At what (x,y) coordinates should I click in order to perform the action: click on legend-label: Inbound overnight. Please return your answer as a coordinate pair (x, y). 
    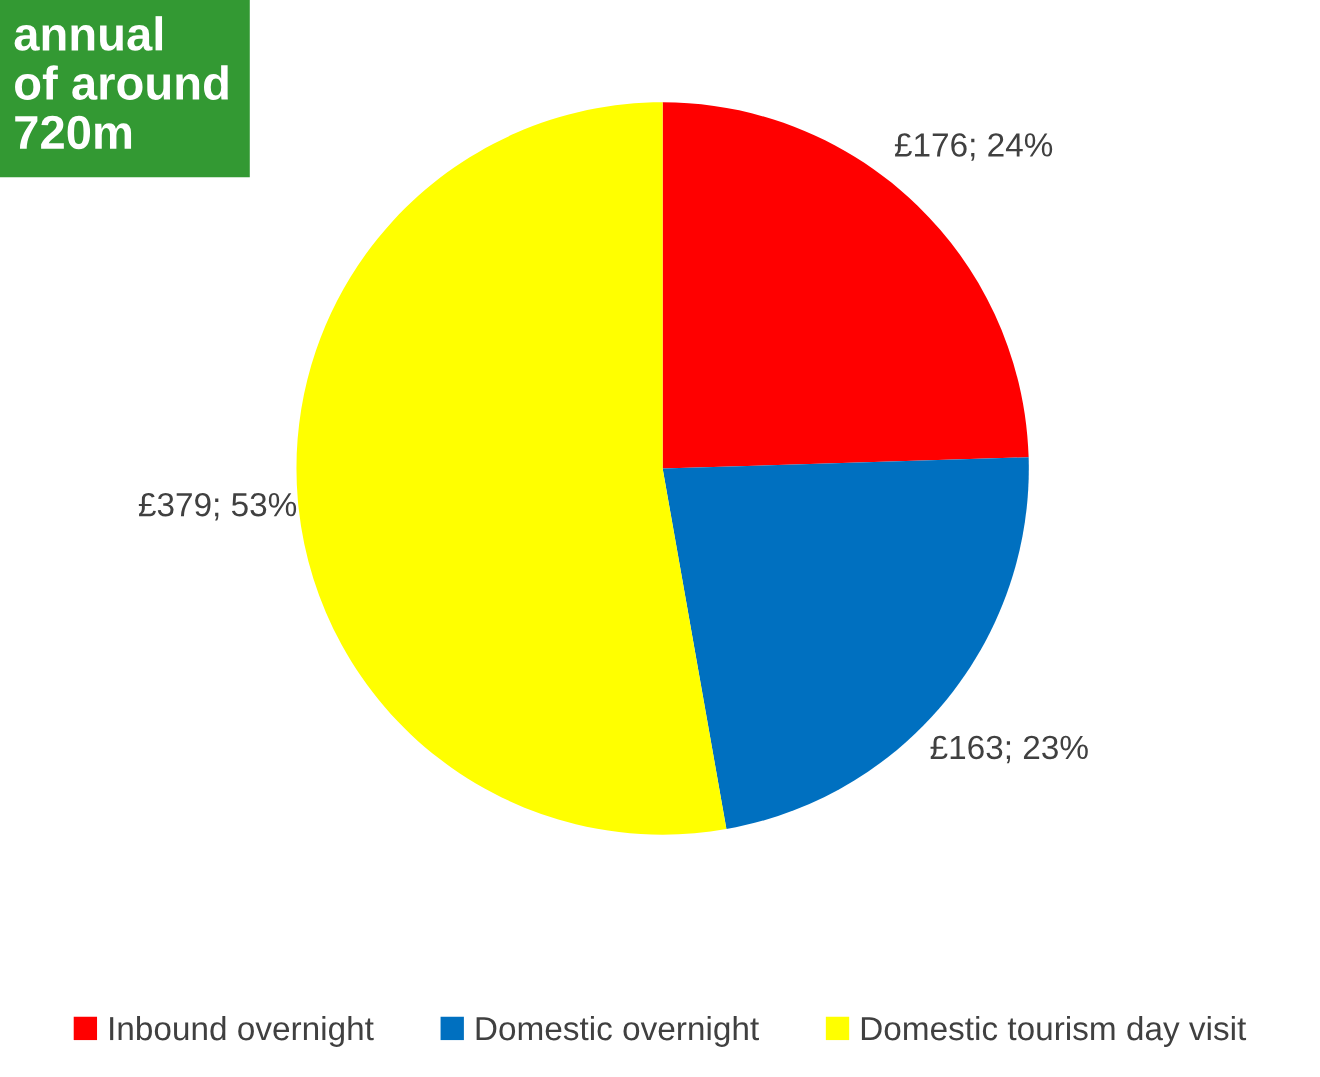
    Looking at the image, I should click on (242, 1031).